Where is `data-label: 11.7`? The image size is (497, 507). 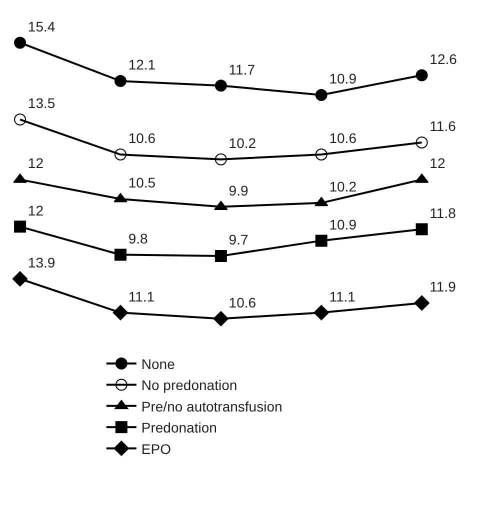 data-label: 11.7 is located at coordinates (242, 69).